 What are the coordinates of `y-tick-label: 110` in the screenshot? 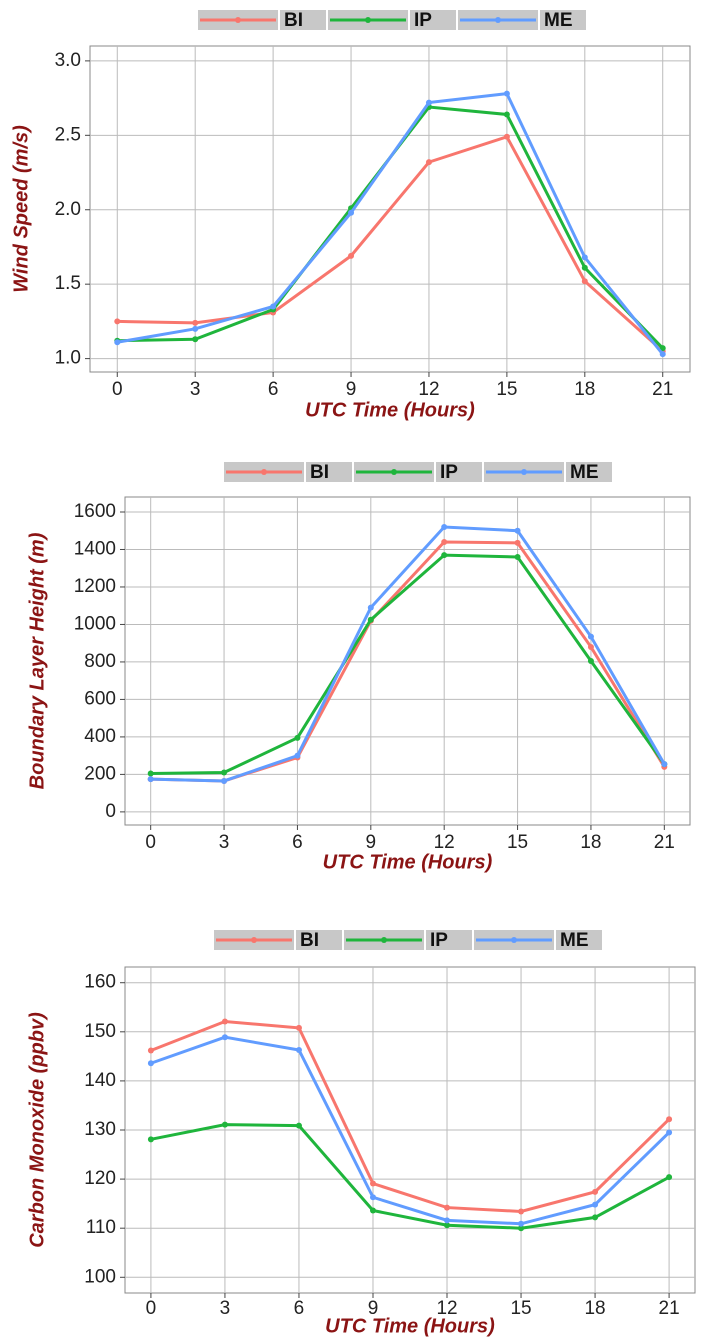 It's located at (101, 1227).